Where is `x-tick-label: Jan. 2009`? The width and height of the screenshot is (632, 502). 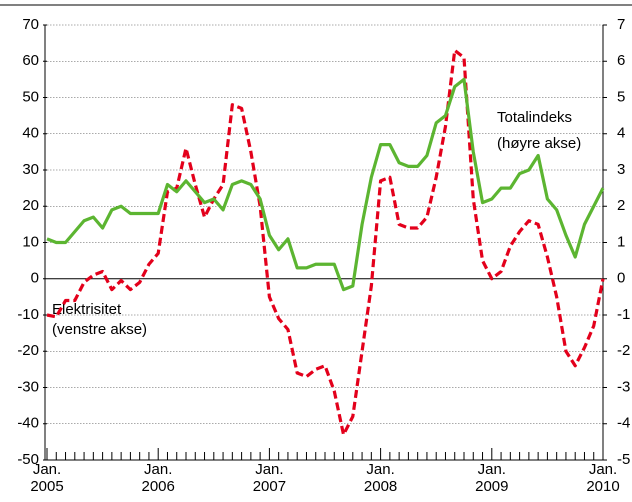 x-tick-label: Jan. 2009 is located at coordinates (491, 478).